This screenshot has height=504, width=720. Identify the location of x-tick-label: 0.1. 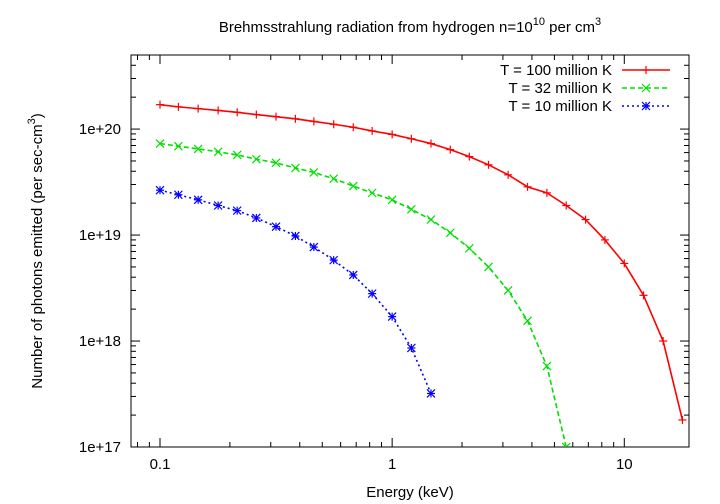
(160, 464).